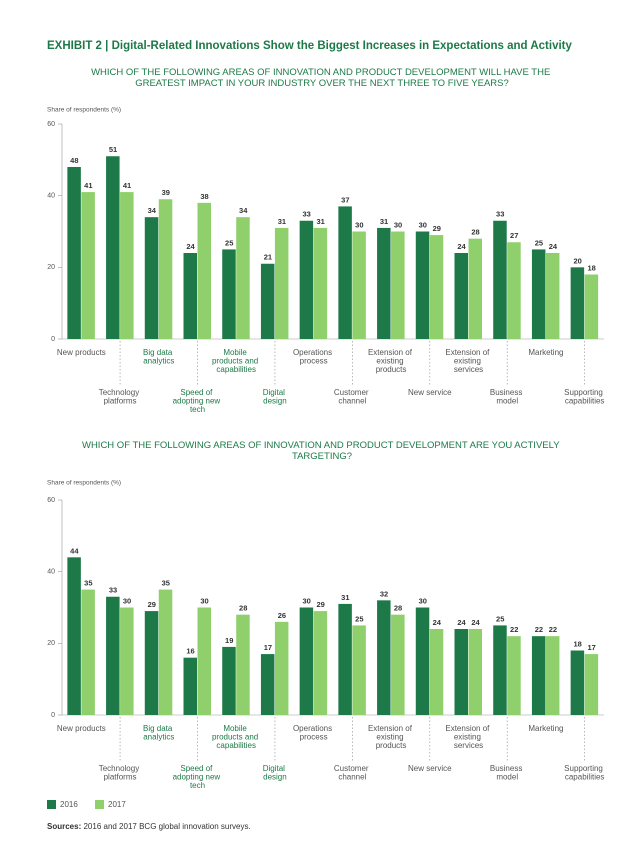 The height and width of the screenshot is (864, 625). I want to click on y-tick-label: 60, so click(51, 500).